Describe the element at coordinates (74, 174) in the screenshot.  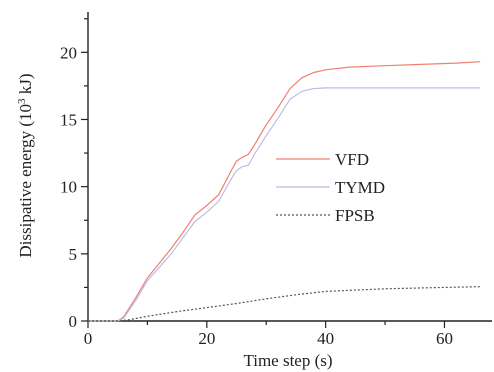
I see `y-ticks: 0 5 10 15 20` at that location.